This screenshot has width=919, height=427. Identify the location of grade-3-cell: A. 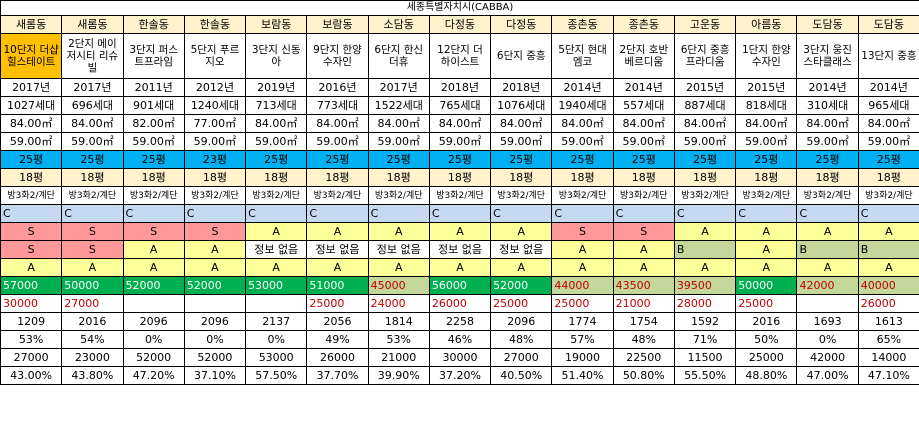
(215, 249).